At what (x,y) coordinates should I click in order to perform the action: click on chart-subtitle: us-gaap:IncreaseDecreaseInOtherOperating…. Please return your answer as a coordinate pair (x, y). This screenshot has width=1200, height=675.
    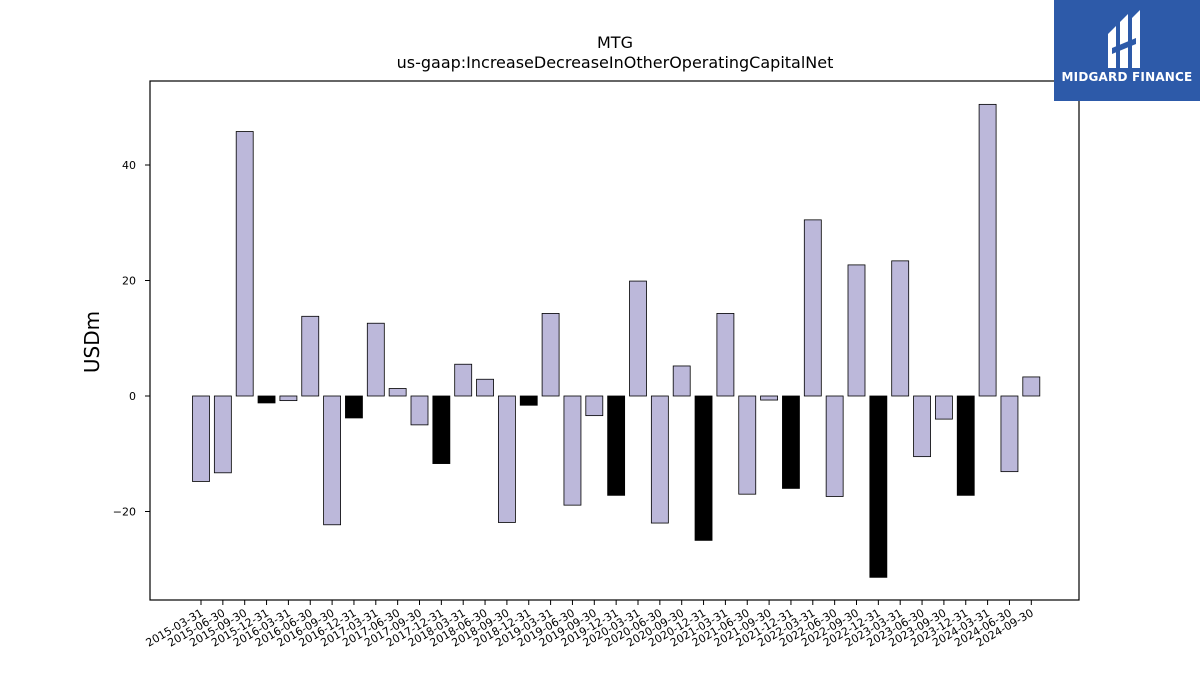
    Looking at the image, I should click on (615, 62).